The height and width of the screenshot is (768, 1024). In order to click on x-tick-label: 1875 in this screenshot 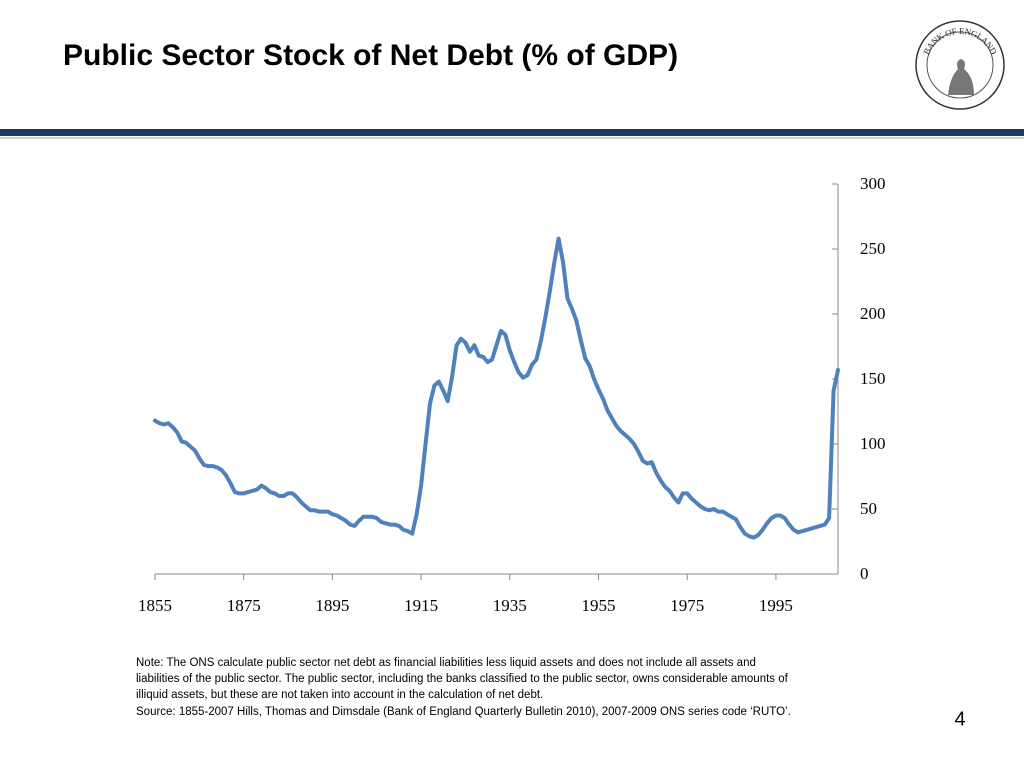, I will do `click(244, 605)`.